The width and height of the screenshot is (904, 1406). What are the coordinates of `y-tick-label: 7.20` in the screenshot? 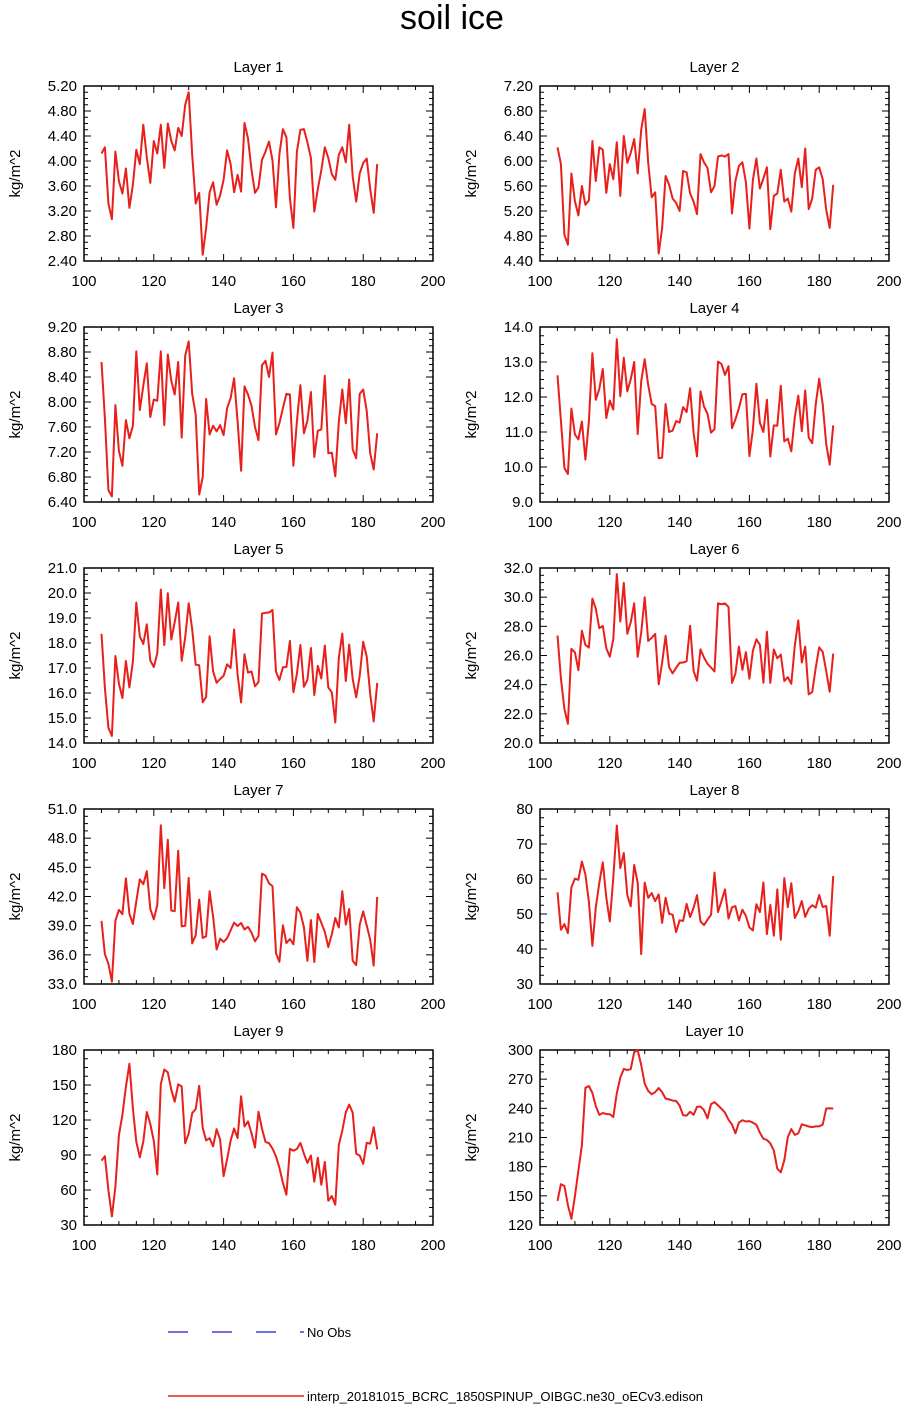 It's located at (518, 86).